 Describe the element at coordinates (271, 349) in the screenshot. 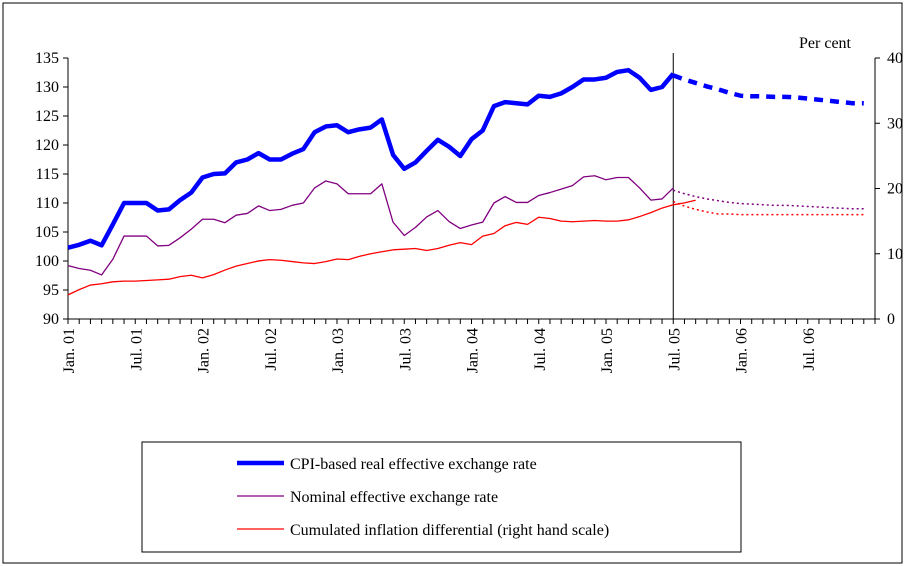

I see `x-axis-tick-label: Jul. 02` at that location.